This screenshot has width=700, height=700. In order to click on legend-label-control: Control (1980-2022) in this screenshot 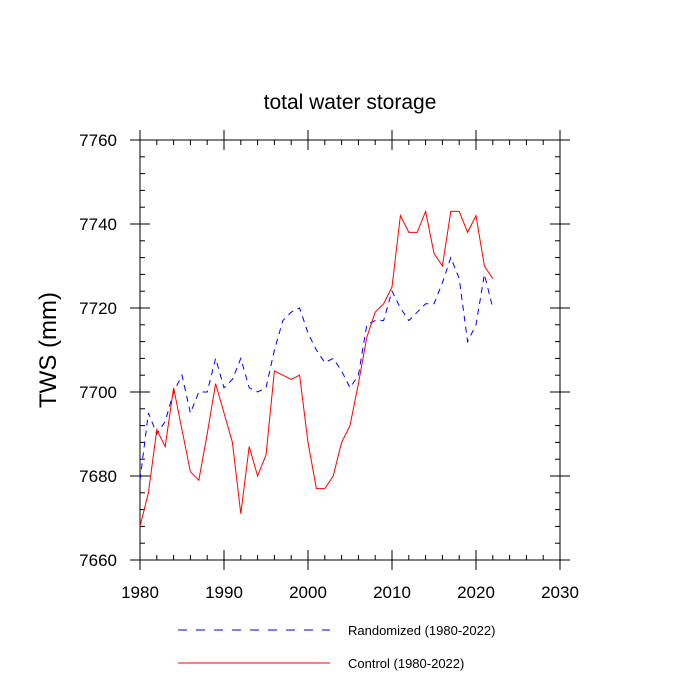, I will do `click(406, 663)`.